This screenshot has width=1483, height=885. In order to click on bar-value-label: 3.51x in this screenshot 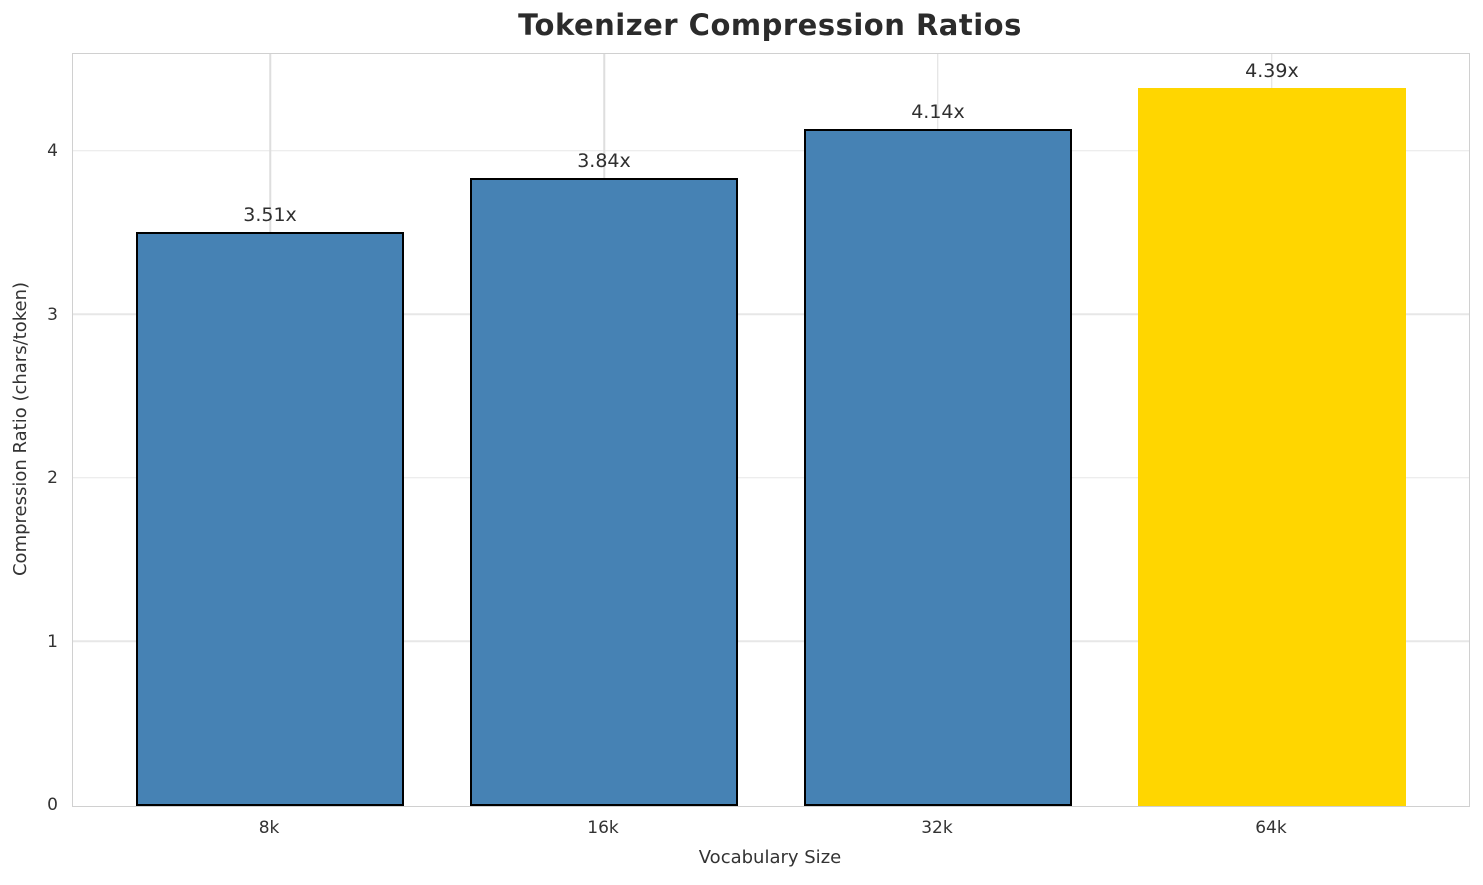, I will do `click(270, 215)`.